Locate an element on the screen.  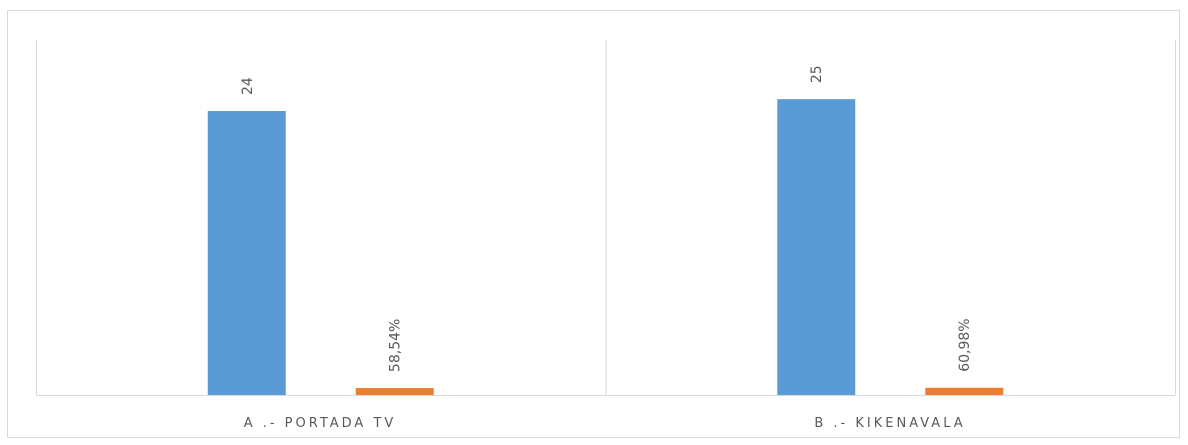
category-label-b: B .- KIKENAVALA is located at coordinates (889, 423).